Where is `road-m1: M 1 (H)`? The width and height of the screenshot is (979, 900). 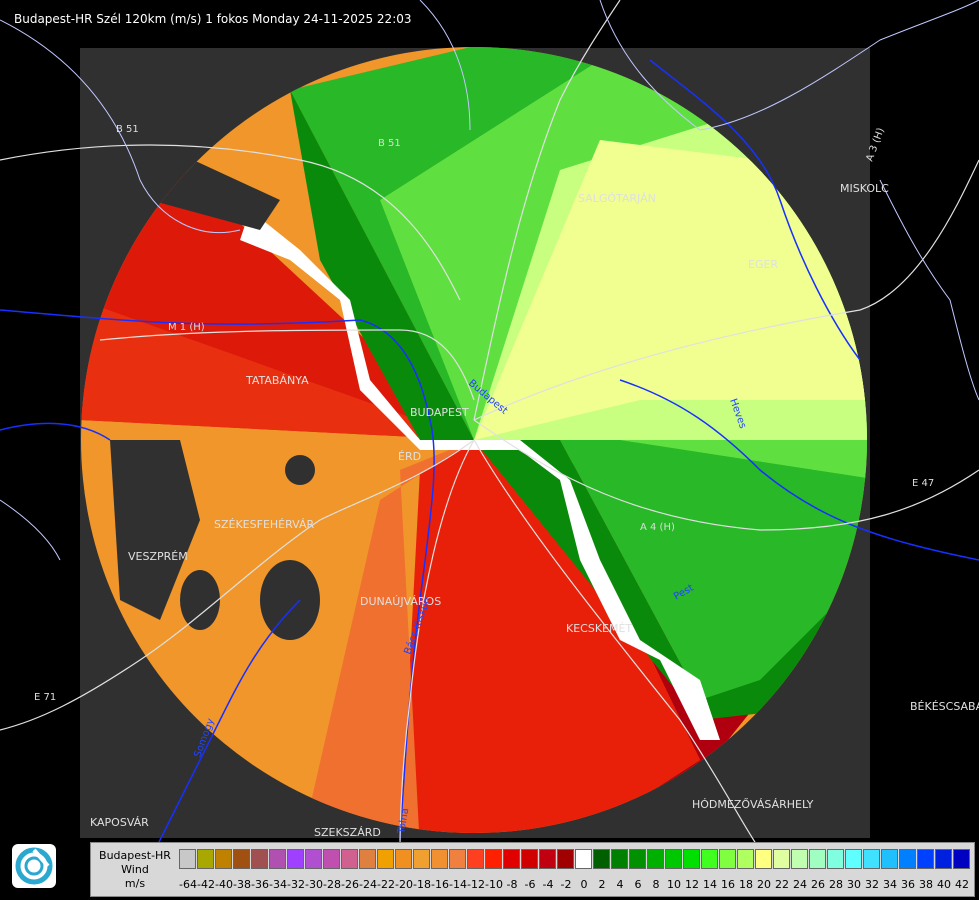 road-m1: M 1 (H) is located at coordinates (186, 327).